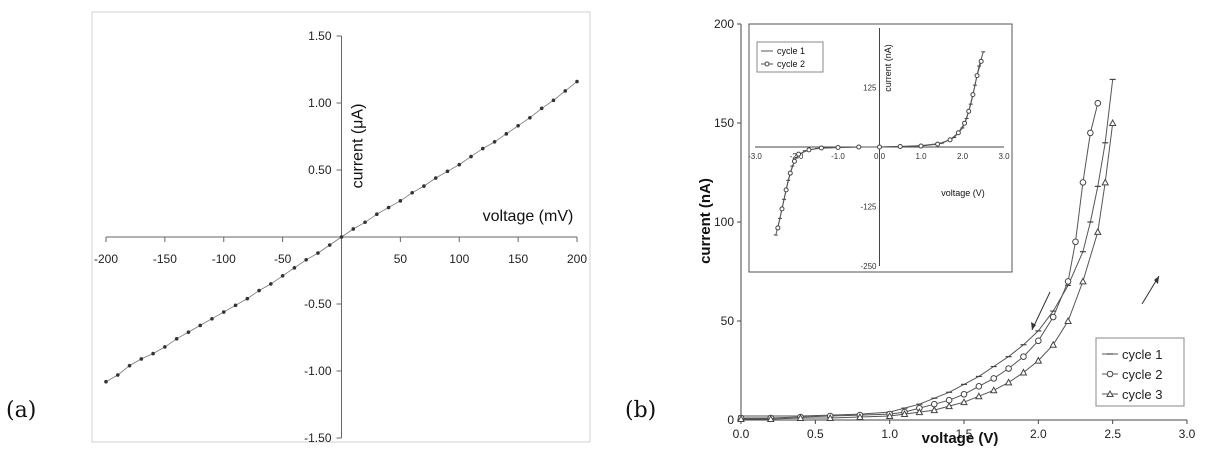  What do you see at coordinates (741, 434) in the screenshot?
I see `x-tick-label-b: 0.0` at bounding box center [741, 434].